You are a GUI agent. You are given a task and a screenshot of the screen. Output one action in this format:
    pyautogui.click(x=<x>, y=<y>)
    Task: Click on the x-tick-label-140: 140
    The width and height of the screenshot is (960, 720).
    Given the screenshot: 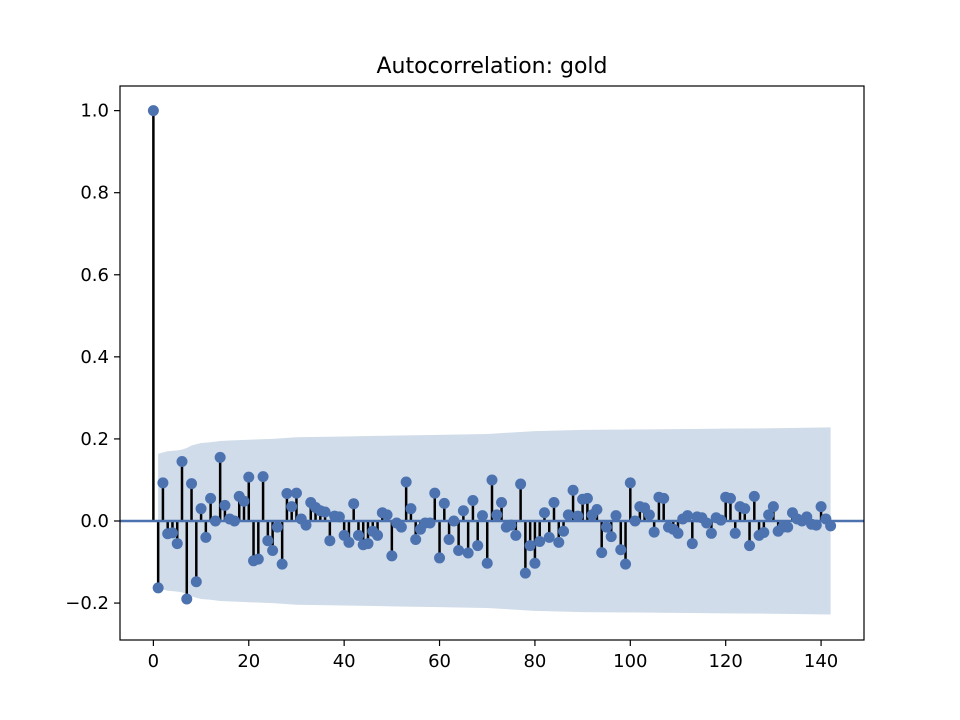 What is the action you would take?
    pyautogui.click(x=821, y=661)
    